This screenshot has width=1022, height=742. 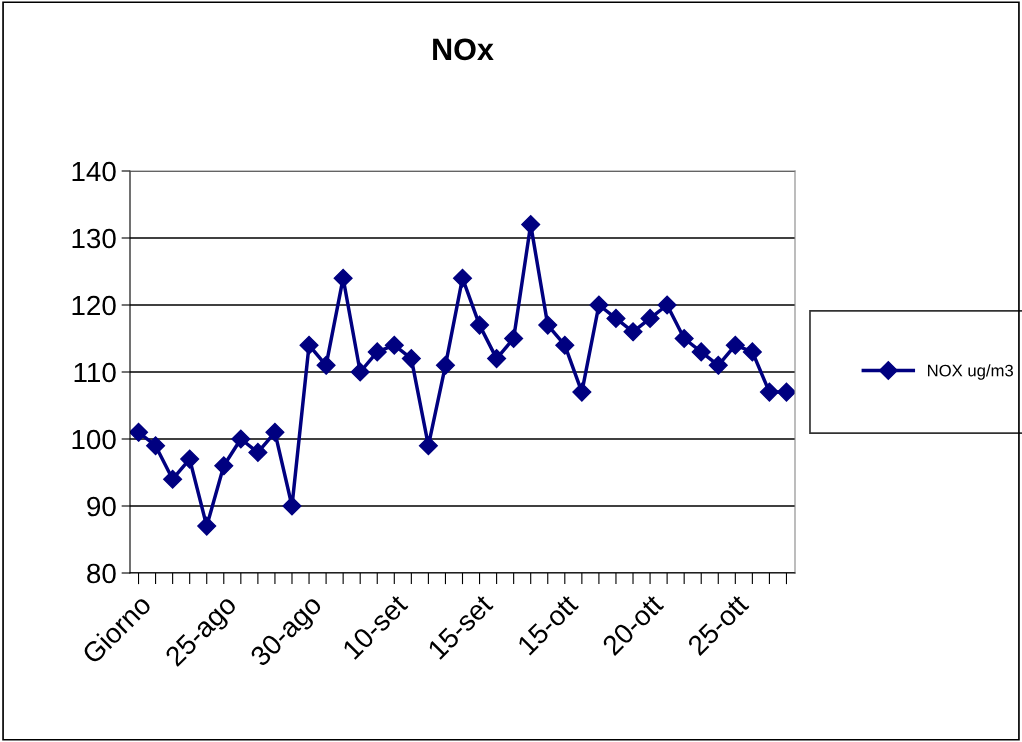 What do you see at coordinates (95, 372) in the screenshot?
I see `y-tick-label: 110` at bounding box center [95, 372].